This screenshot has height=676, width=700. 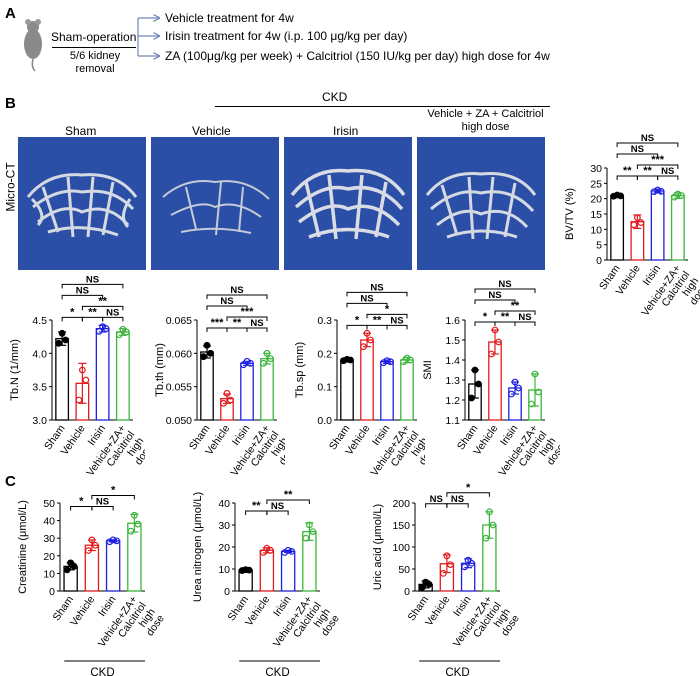 What do you see at coordinates (599, 246) in the screenshot?
I see `y-tick-label: 5` at bounding box center [599, 246].